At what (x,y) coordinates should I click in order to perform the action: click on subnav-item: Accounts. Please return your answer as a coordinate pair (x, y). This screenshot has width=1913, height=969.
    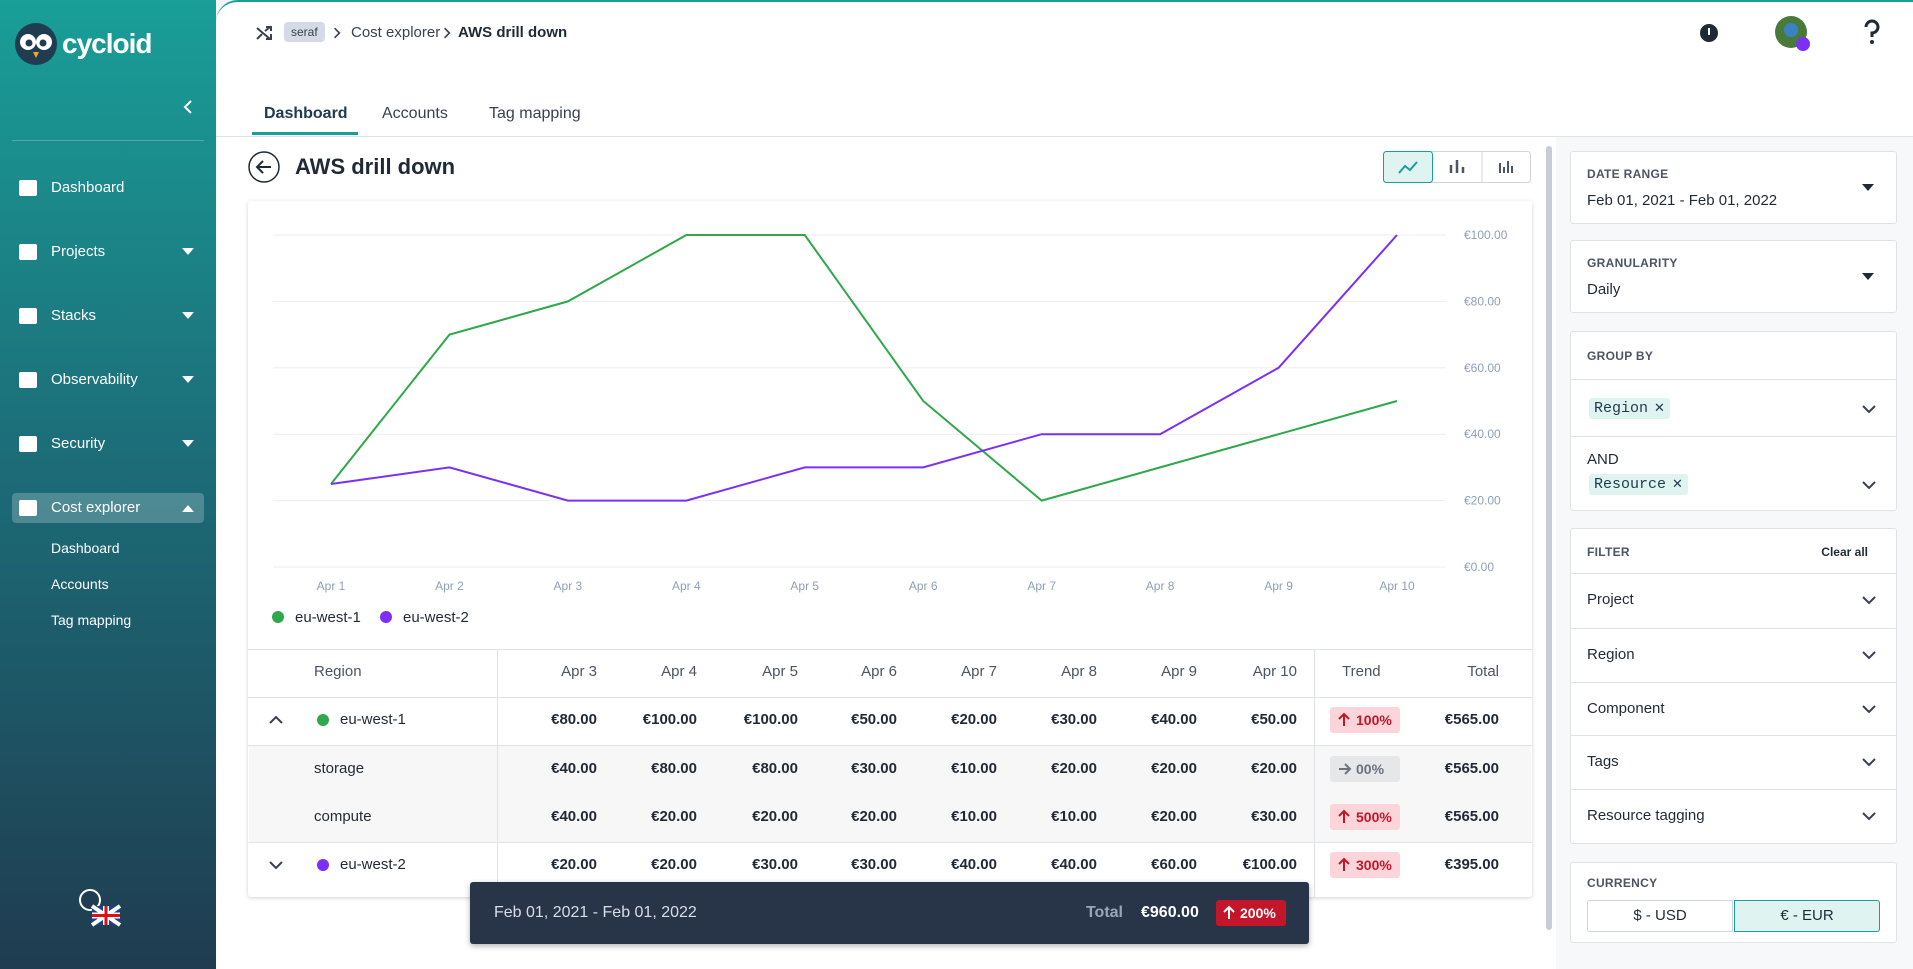
    Looking at the image, I should click on (80, 584).